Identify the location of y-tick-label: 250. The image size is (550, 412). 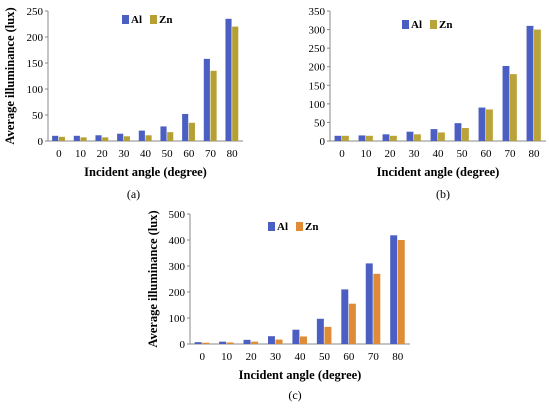
(317, 49).